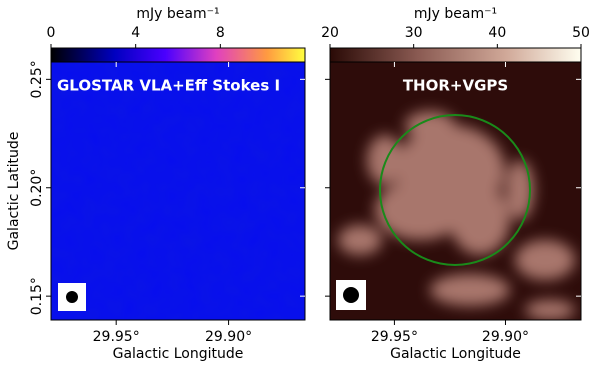  I want to click on region-circle, so click(455, 190).